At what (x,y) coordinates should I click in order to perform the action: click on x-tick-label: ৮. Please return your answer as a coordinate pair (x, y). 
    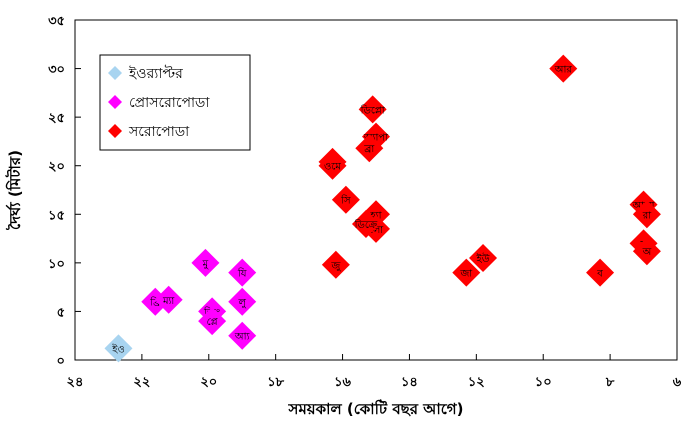
    Looking at the image, I should click on (610, 382).